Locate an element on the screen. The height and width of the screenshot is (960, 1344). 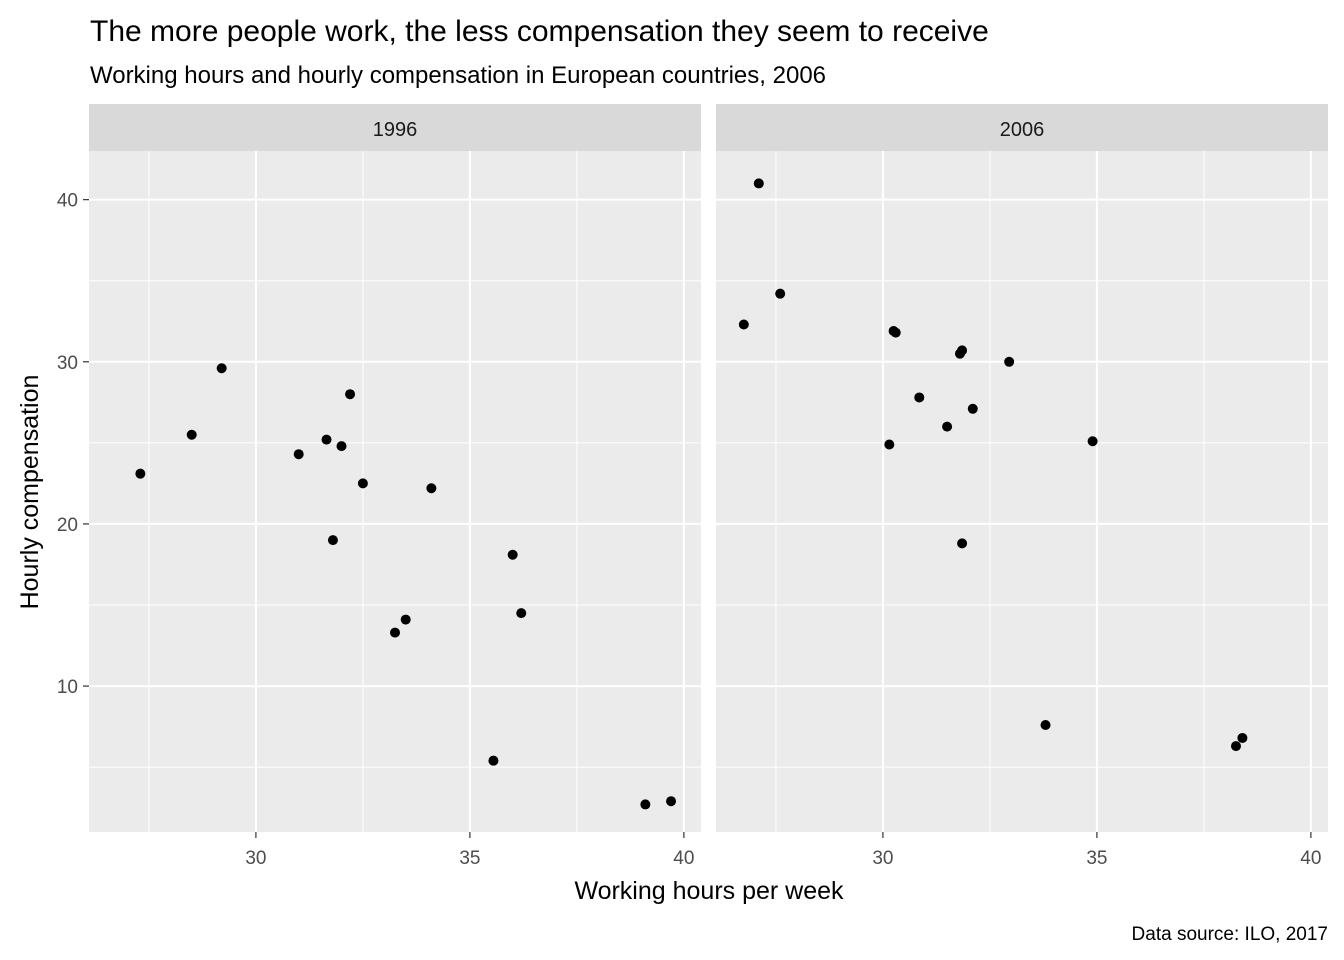
y-axis-title: Hourly compensation is located at coordinates (30, 492).